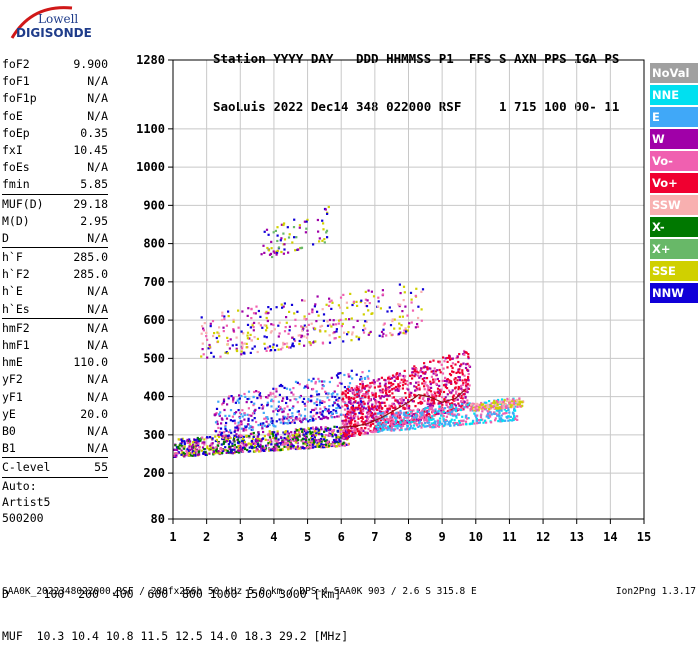 This screenshot has height=657, width=700. What do you see at coordinates (90, 257) in the screenshot?
I see `param-value: 285.0` at bounding box center [90, 257].